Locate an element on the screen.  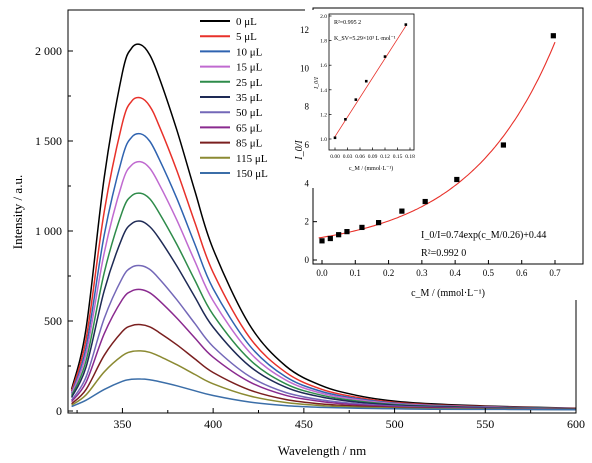
main-x-tick-label: 450 is located at coordinates (304, 424).